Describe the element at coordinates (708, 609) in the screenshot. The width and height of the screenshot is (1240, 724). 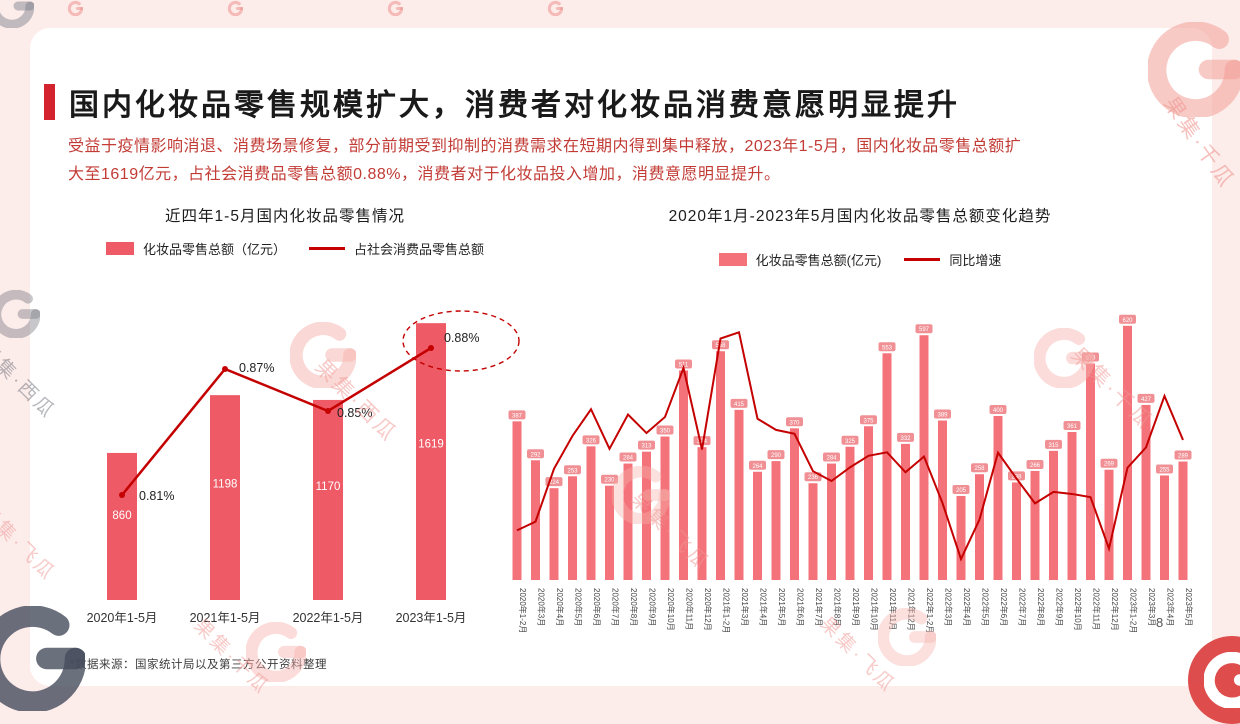
I see `x-axis-label: 2020年12月` at that location.